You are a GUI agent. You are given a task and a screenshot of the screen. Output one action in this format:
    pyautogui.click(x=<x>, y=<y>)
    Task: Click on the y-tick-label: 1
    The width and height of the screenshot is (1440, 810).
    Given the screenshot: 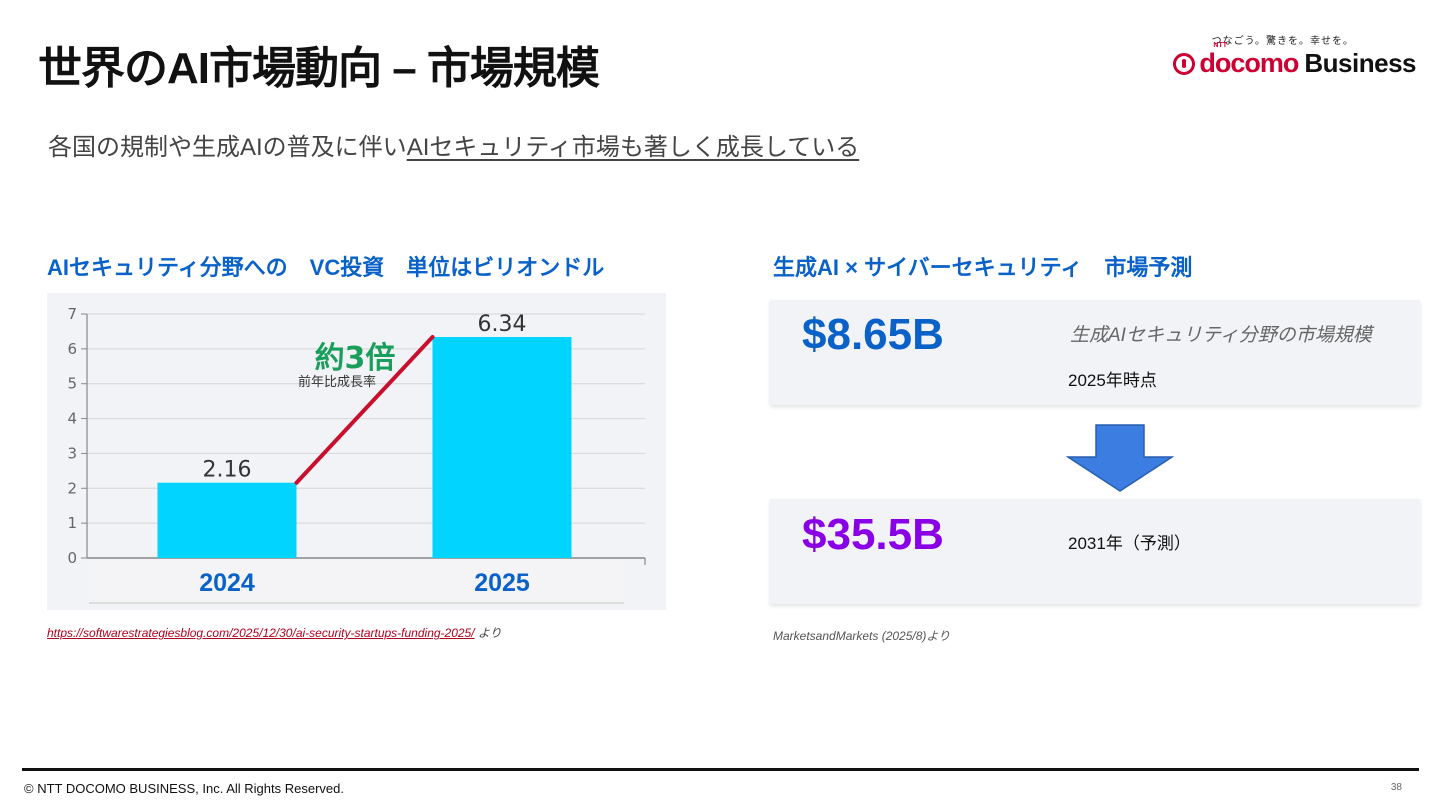 What is the action you would take?
    pyautogui.click(x=72, y=523)
    